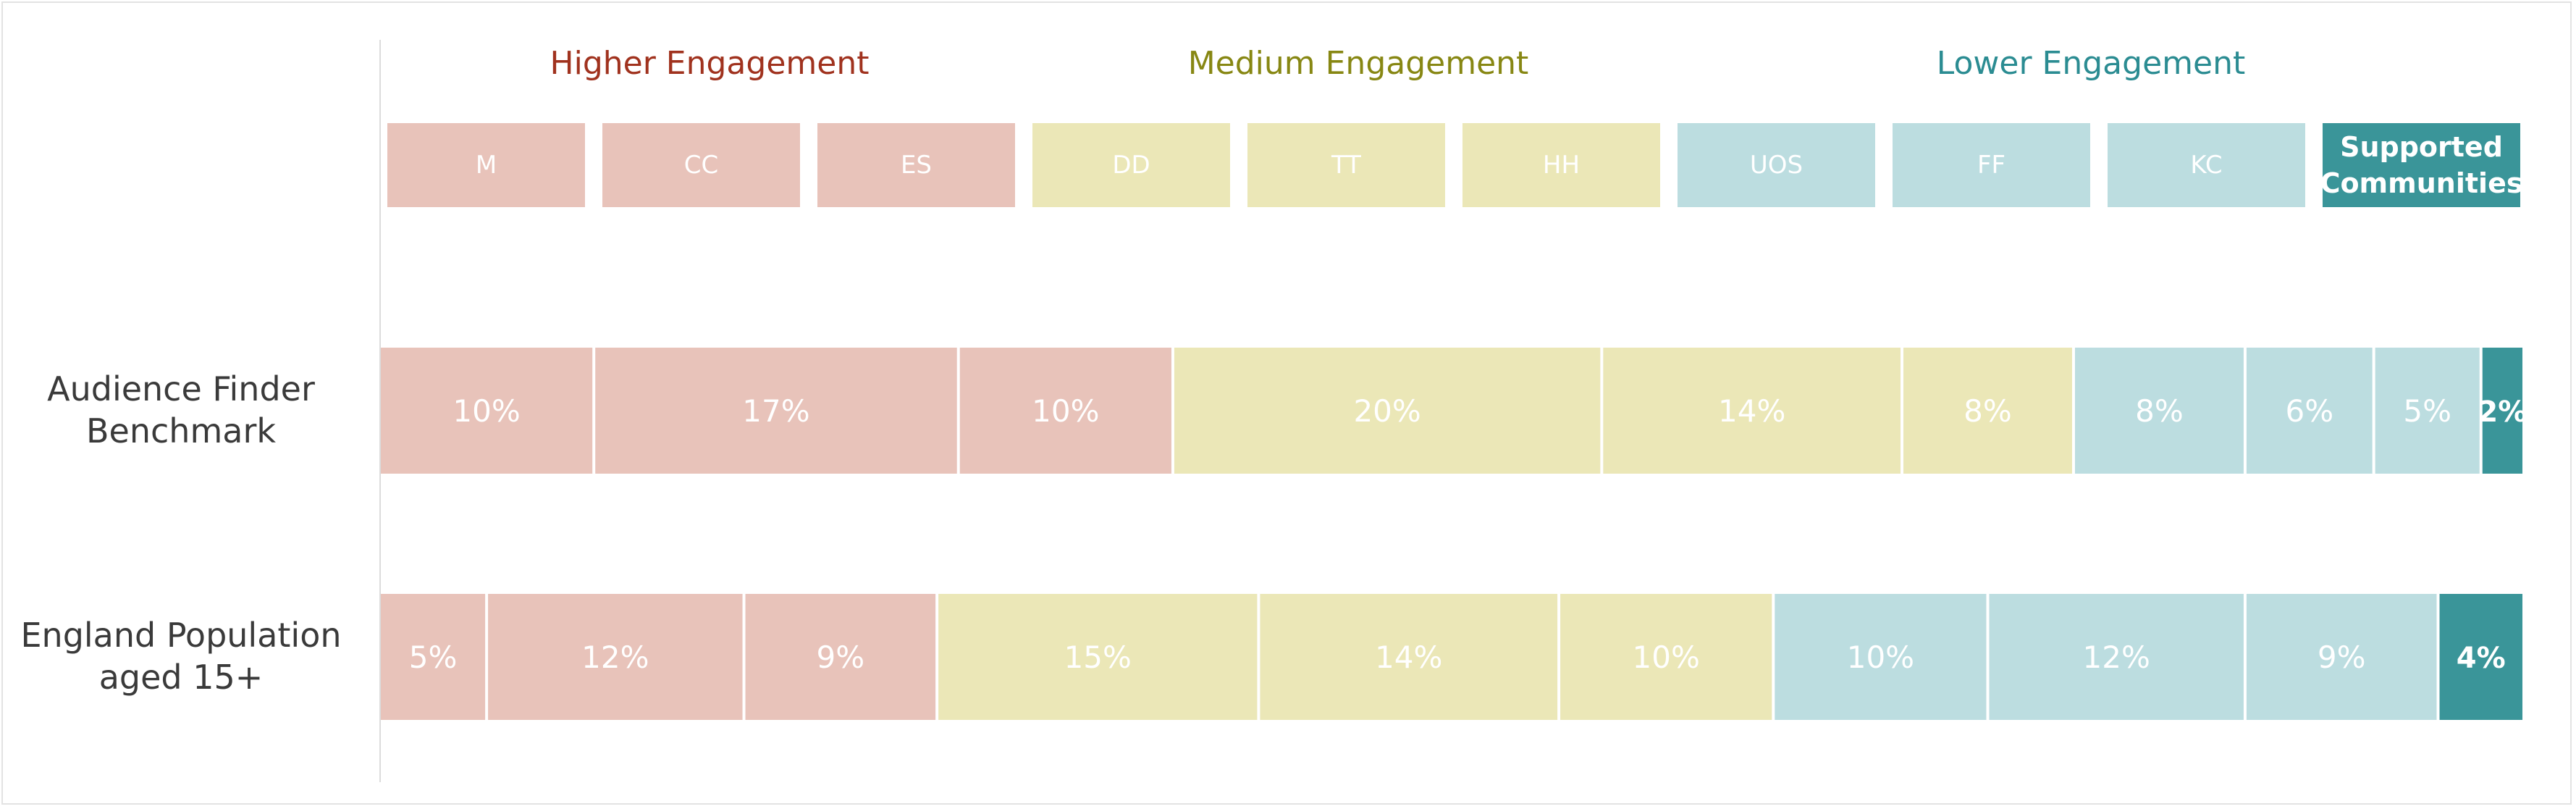  I want to click on data-label-population-tt: 14%, so click(1408, 657).